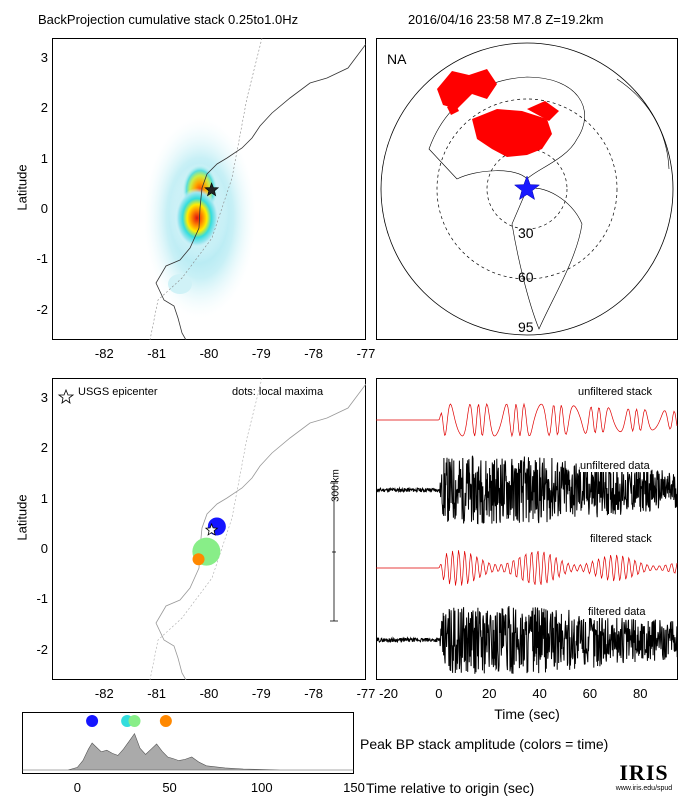 Image resolution: width=682 pixels, height=799 pixels. I want to click on peak-amplitude-plot, so click(188, 743).